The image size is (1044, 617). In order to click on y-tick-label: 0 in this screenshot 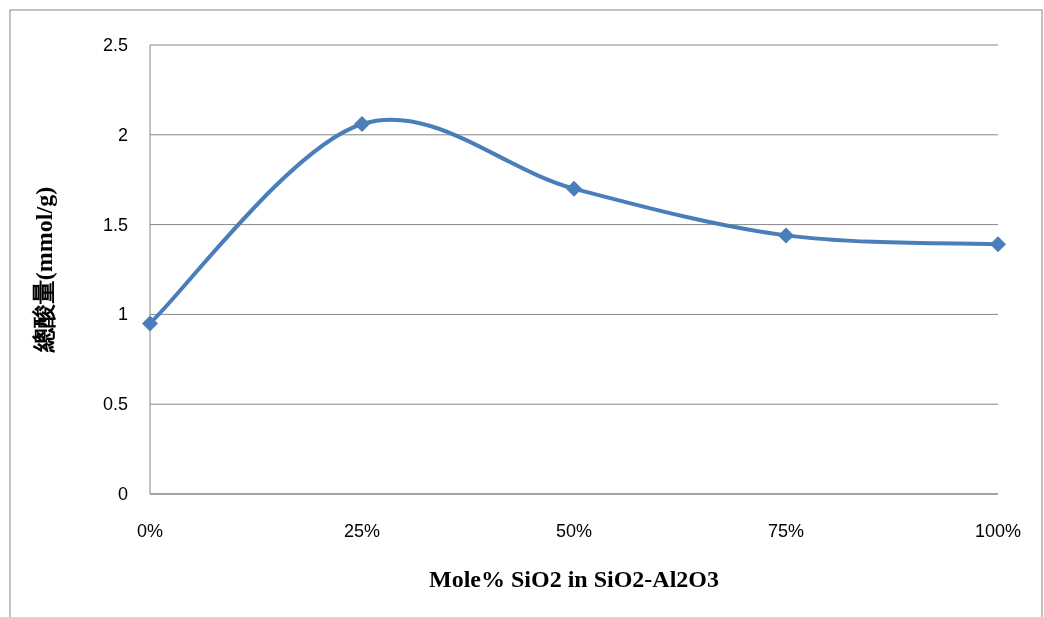, I will do `click(122, 494)`.